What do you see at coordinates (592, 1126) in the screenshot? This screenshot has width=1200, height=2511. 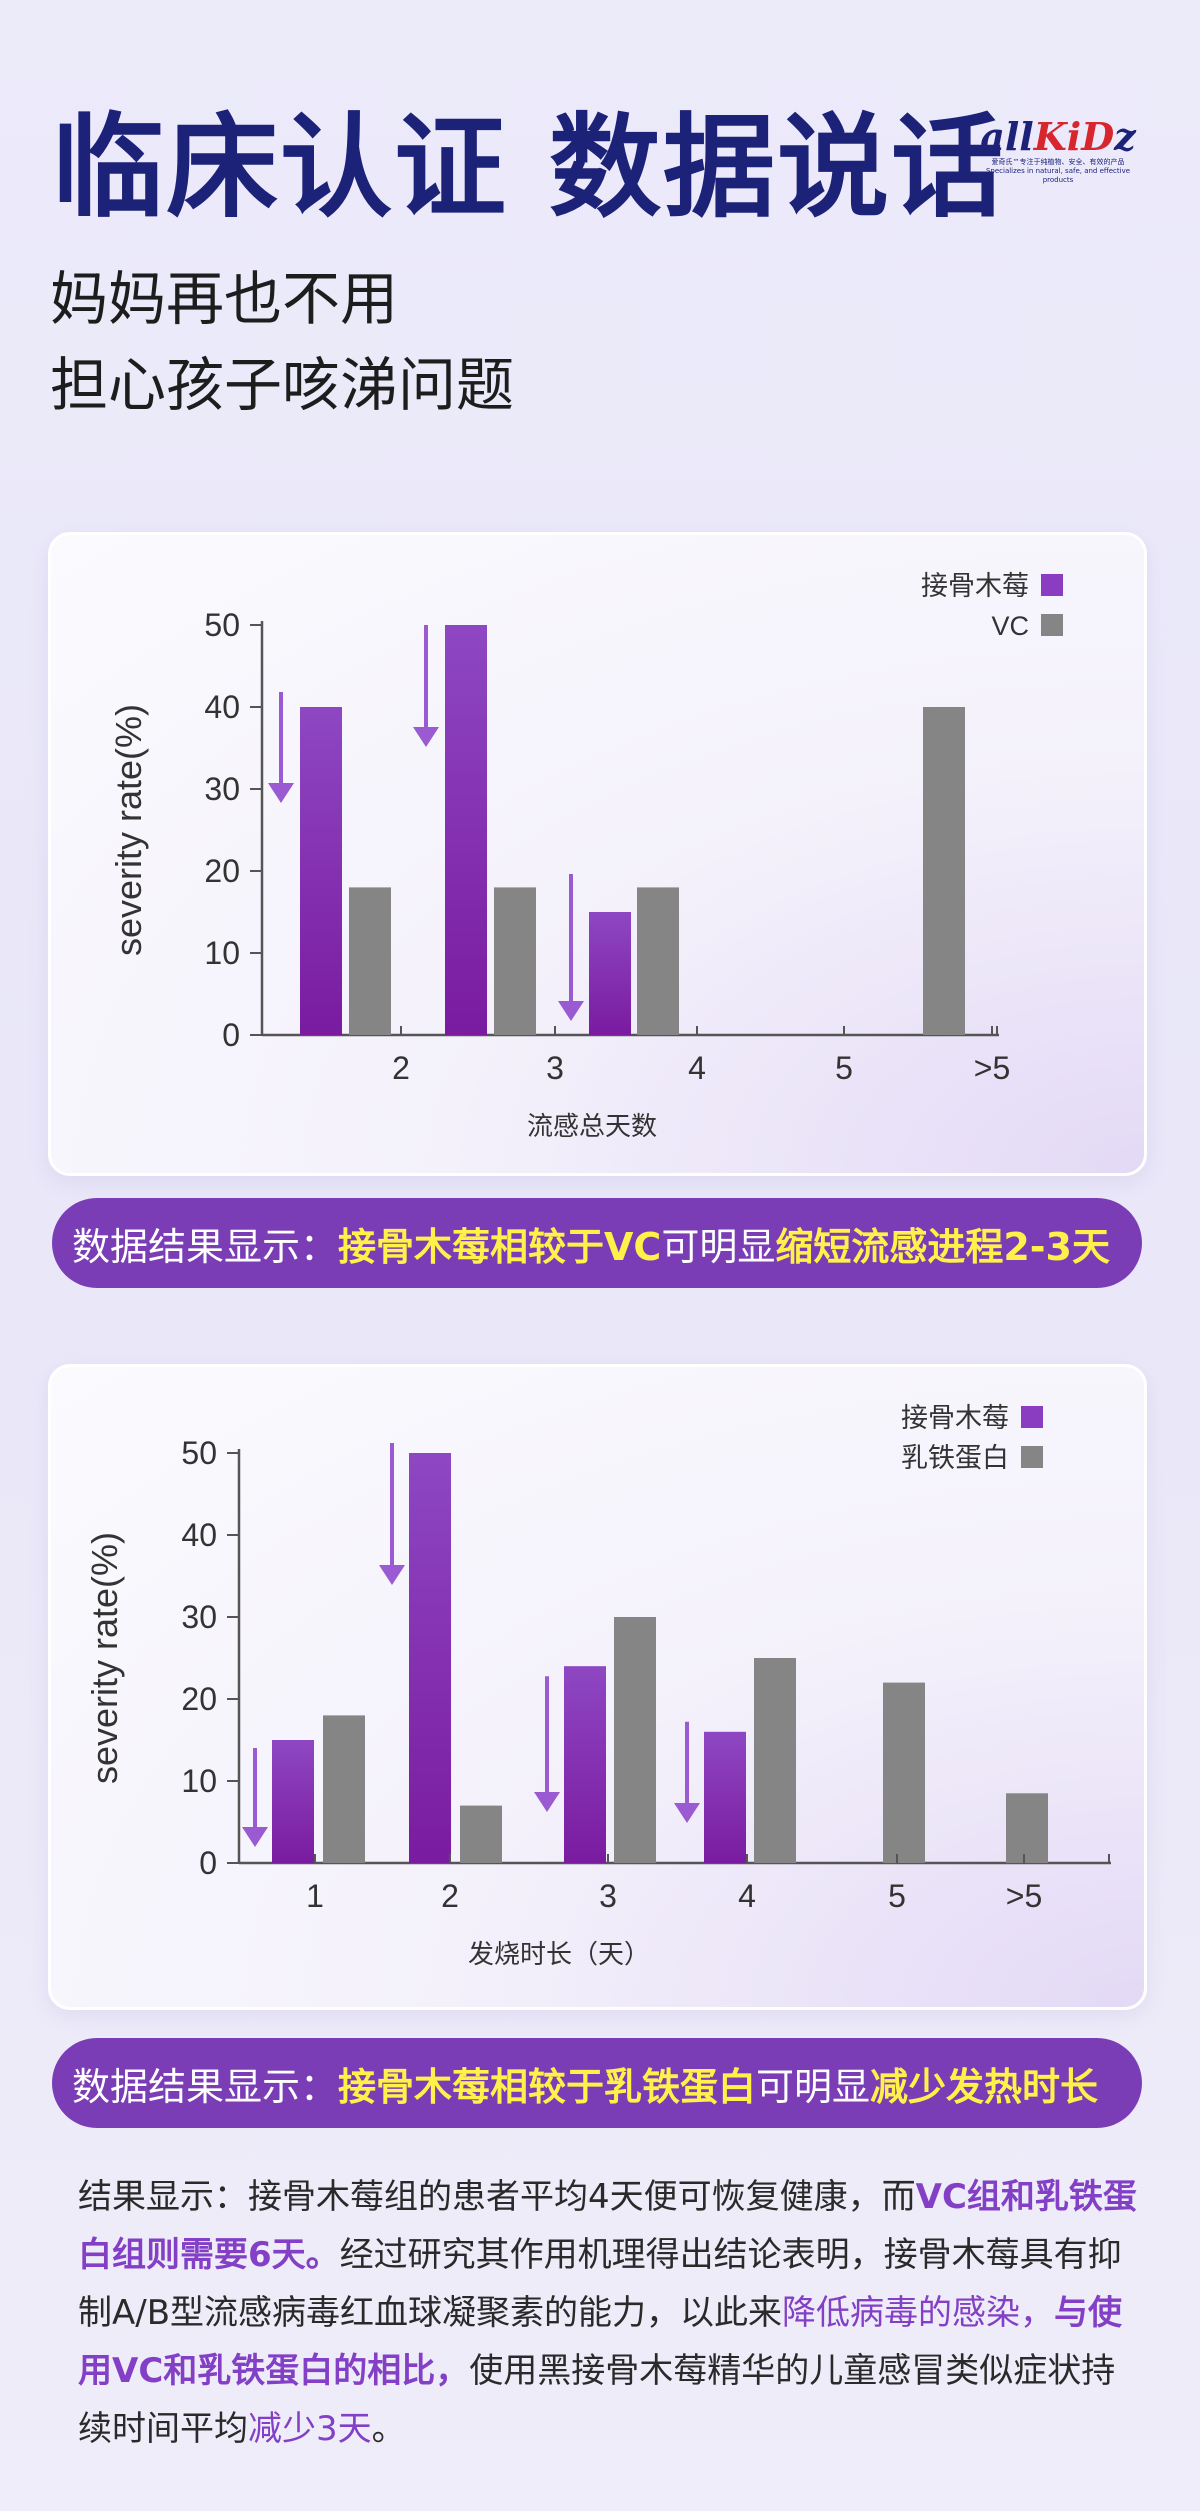 I see `x-axis-label: 流感总天数` at bounding box center [592, 1126].